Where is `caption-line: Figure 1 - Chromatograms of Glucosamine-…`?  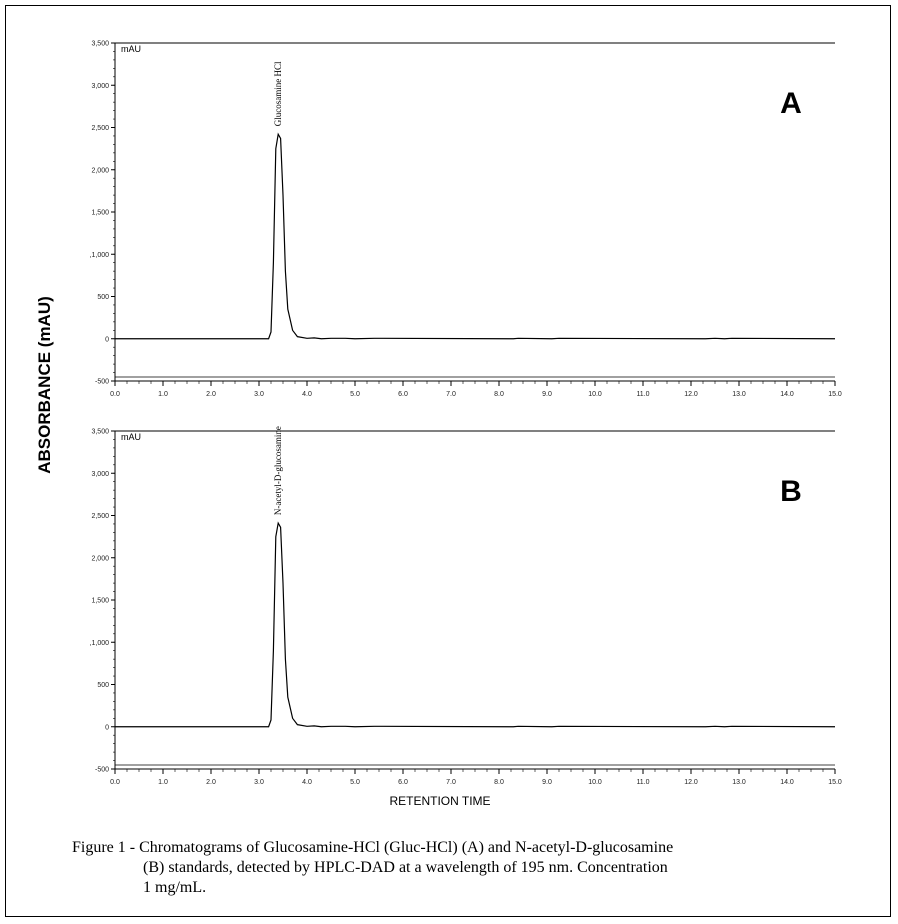 caption-line: Figure 1 - Chromatograms of Glucosamine-… is located at coordinates (373, 847).